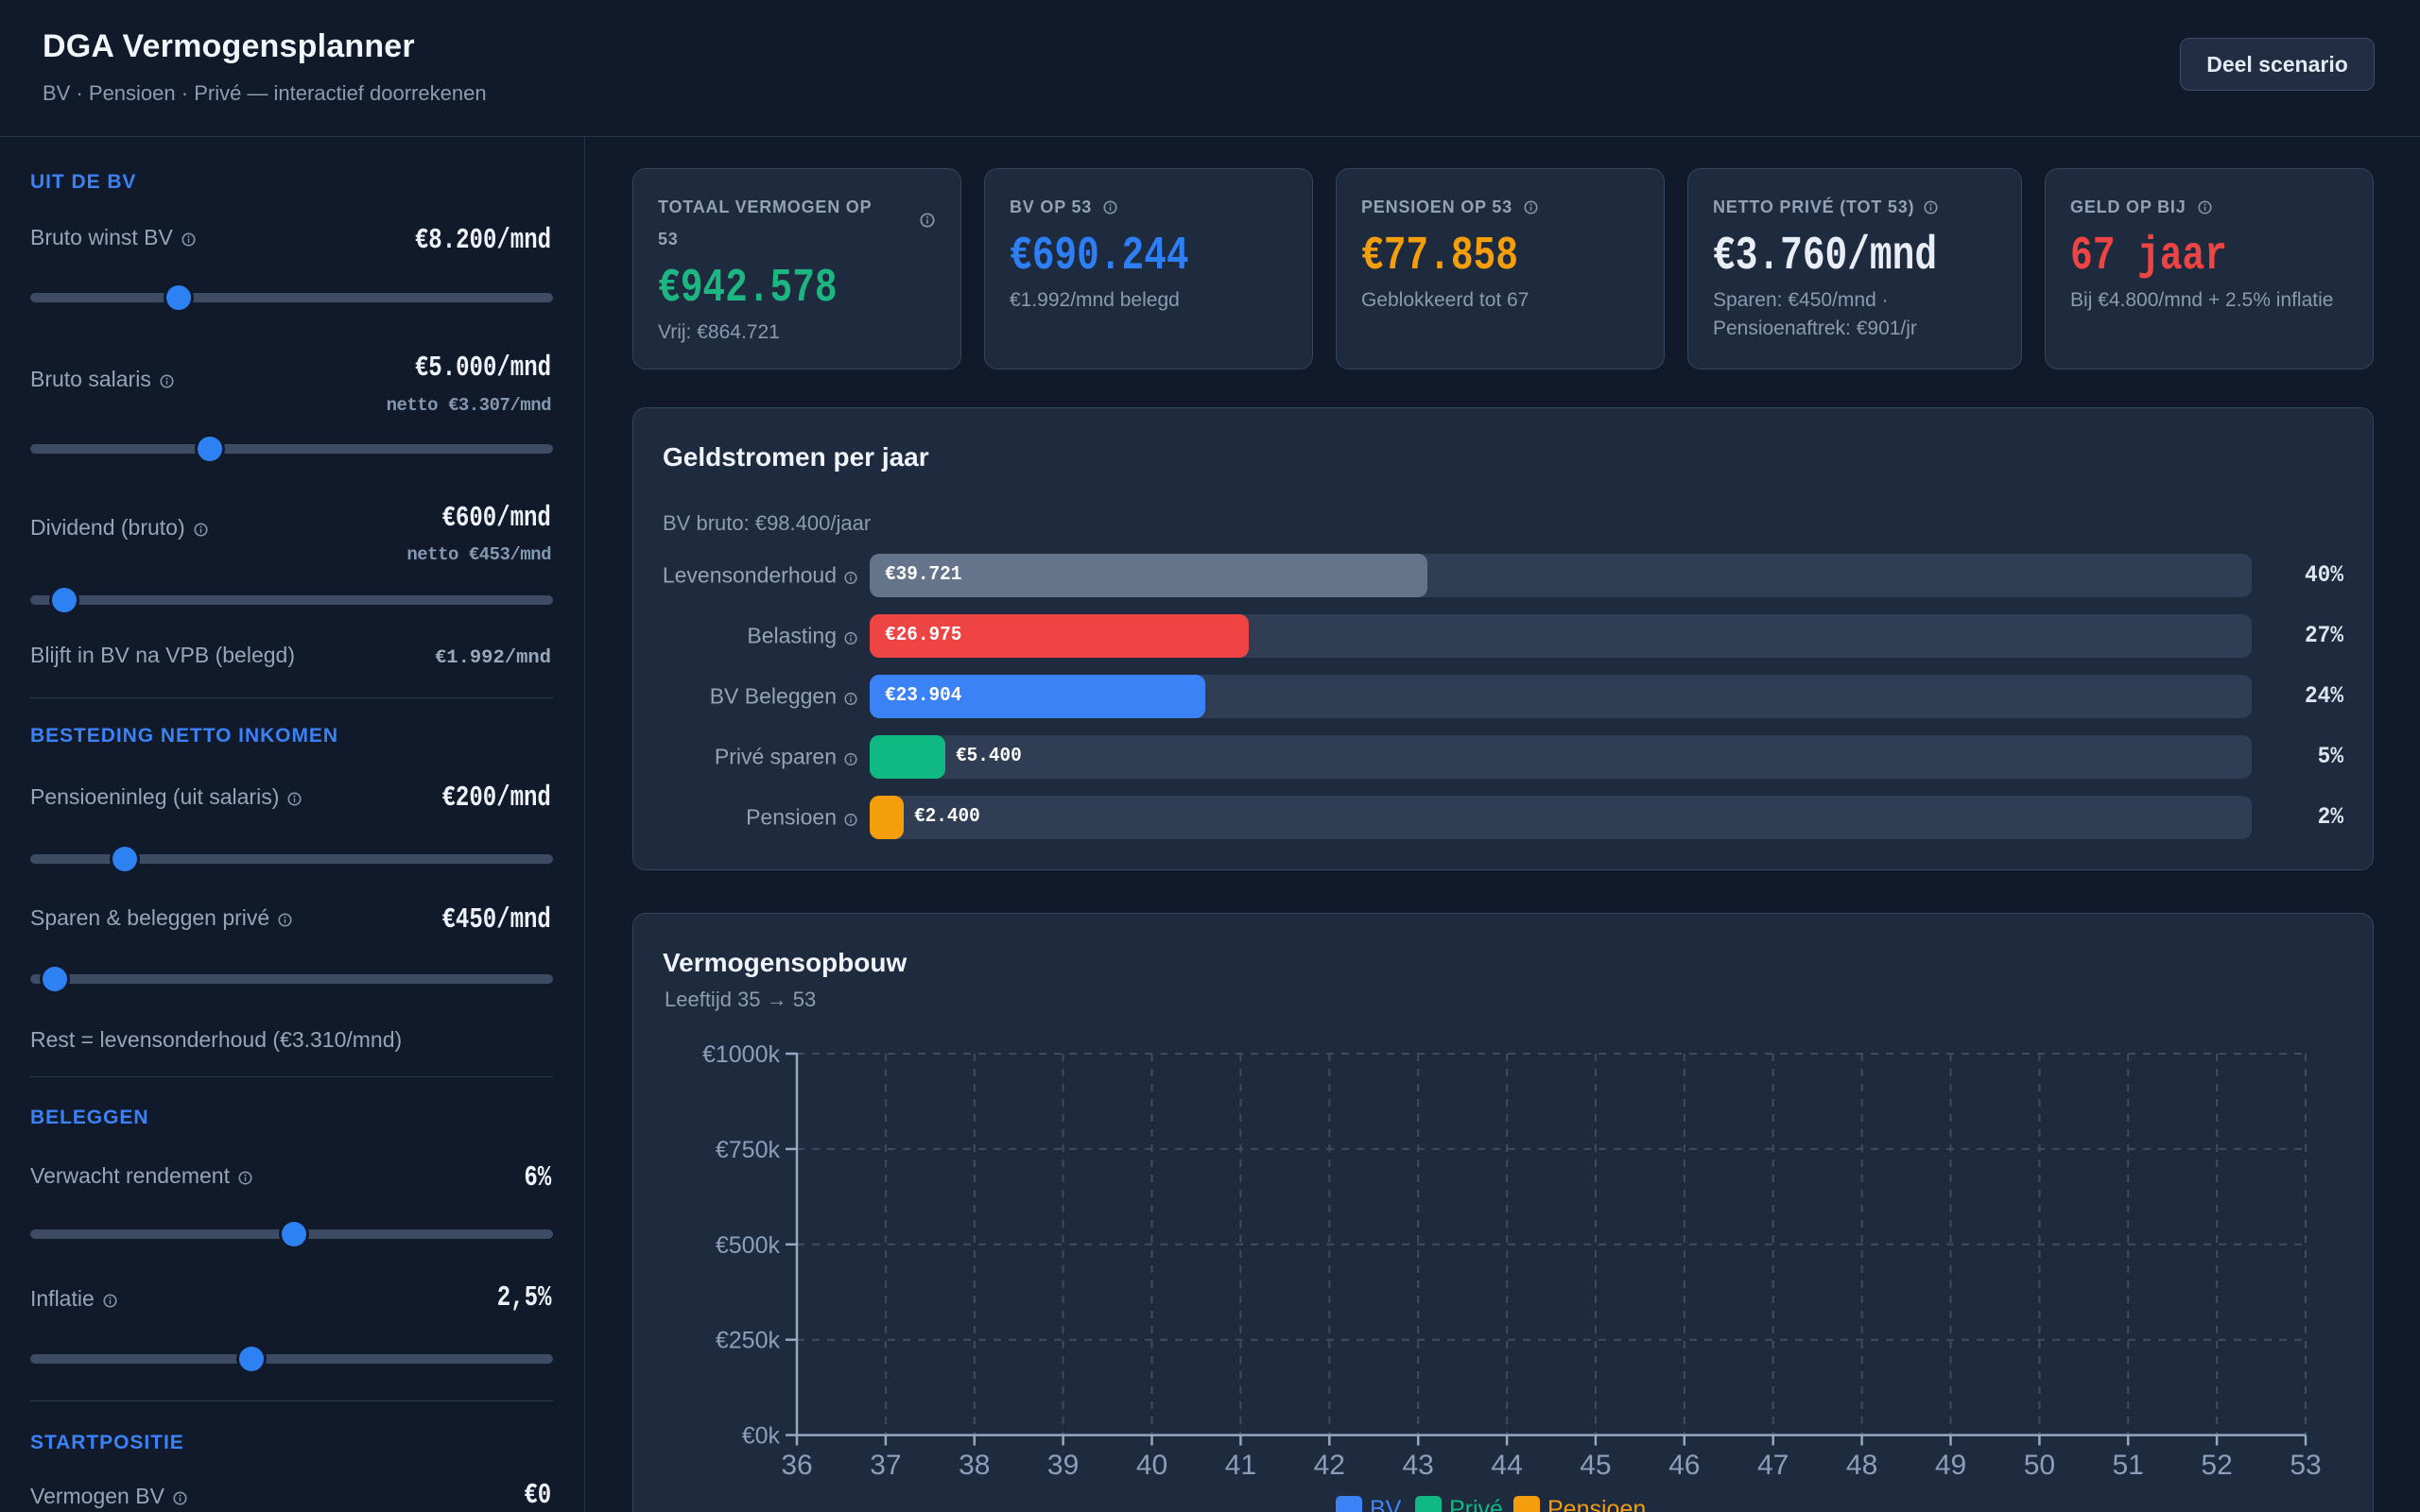  Describe the element at coordinates (742, 1054) in the screenshot. I see `svg-text: €1000k` at that location.